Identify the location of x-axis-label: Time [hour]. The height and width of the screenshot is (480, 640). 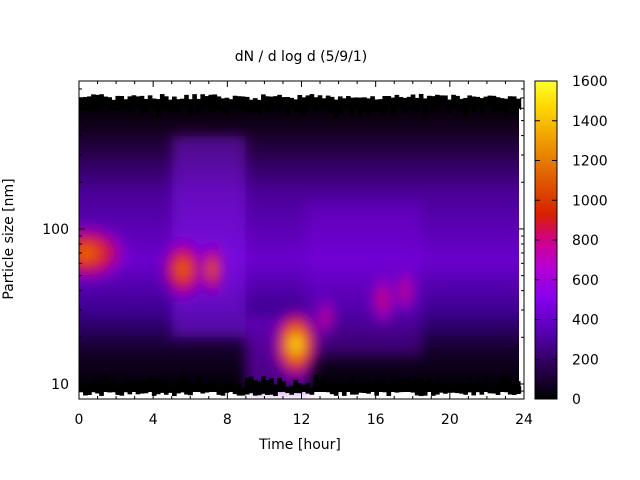
(299, 445).